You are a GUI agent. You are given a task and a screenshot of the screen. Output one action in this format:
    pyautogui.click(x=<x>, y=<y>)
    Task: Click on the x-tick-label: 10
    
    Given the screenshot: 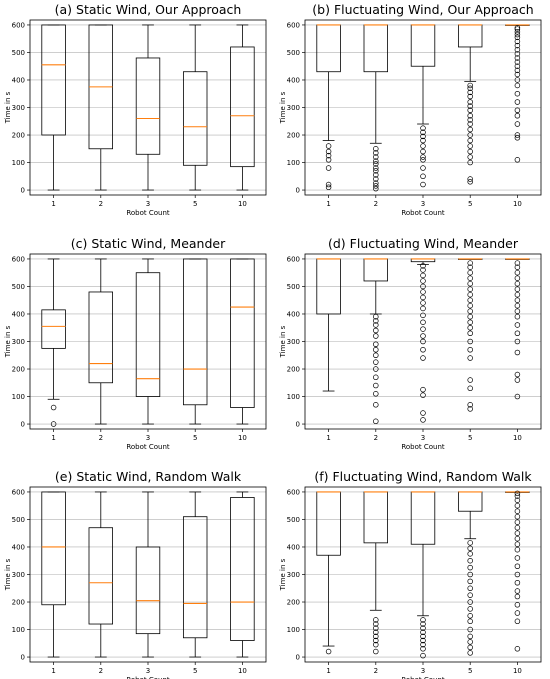 What is the action you would take?
    pyautogui.click(x=242, y=671)
    